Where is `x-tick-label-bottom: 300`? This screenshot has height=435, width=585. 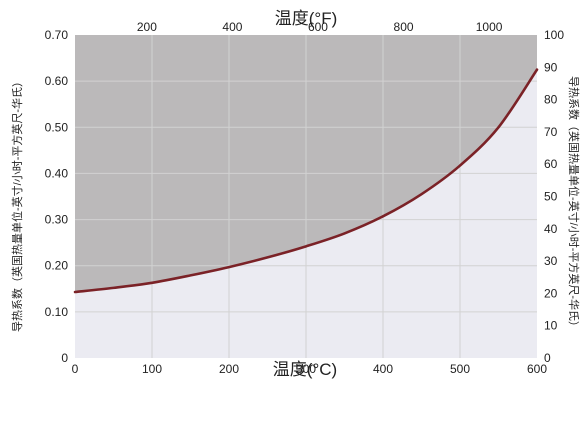 x-tick-label-bottom: 300 is located at coordinates (306, 369).